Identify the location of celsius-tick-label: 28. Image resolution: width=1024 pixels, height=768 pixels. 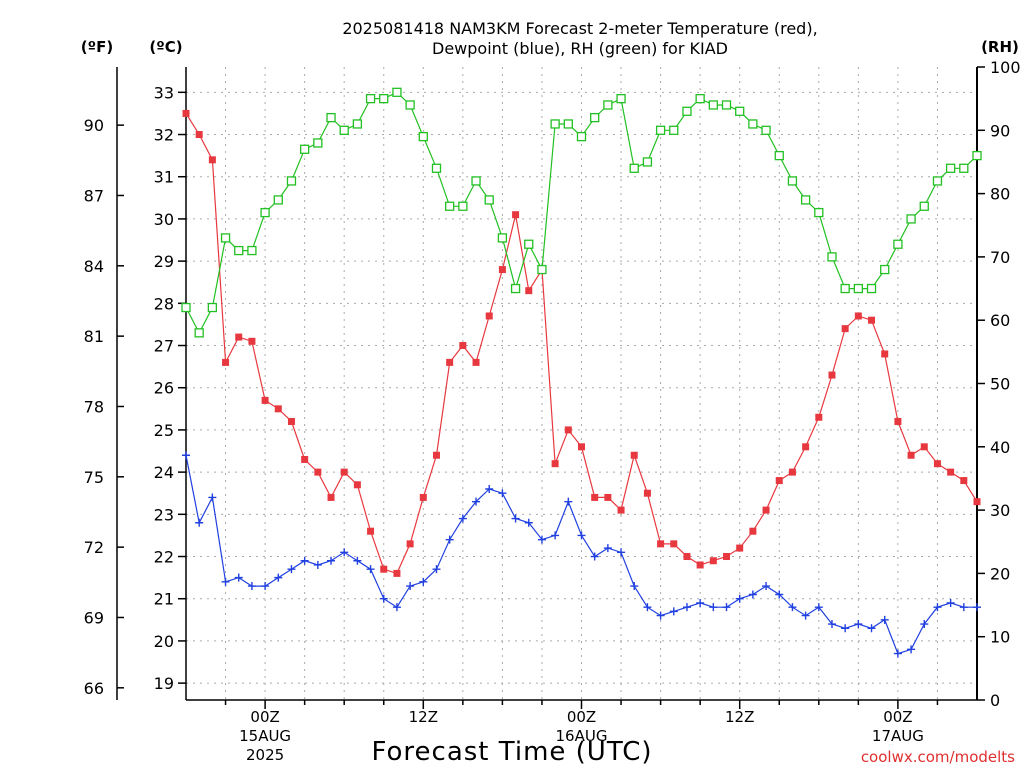
(164, 303).